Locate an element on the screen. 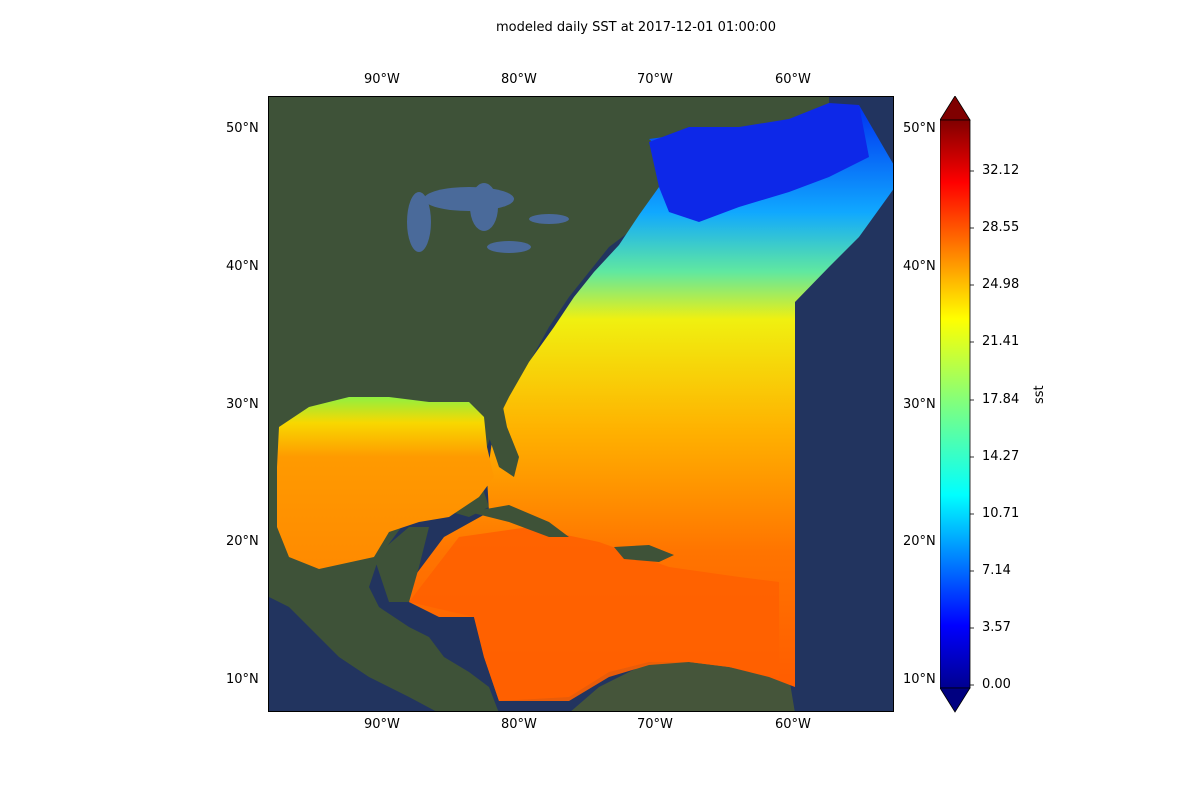 The width and height of the screenshot is (1200, 800). colorbar-tick-3: 10.71 is located at coordinates (1001, 513).